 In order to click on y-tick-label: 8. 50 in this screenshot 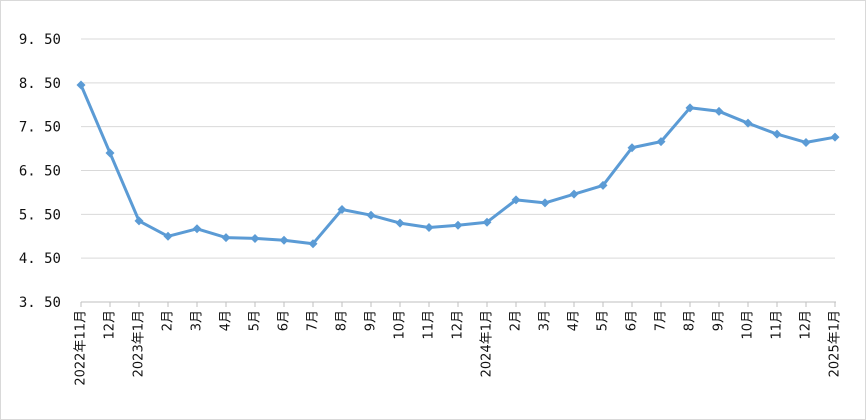, I will do `click(40, 84)`.